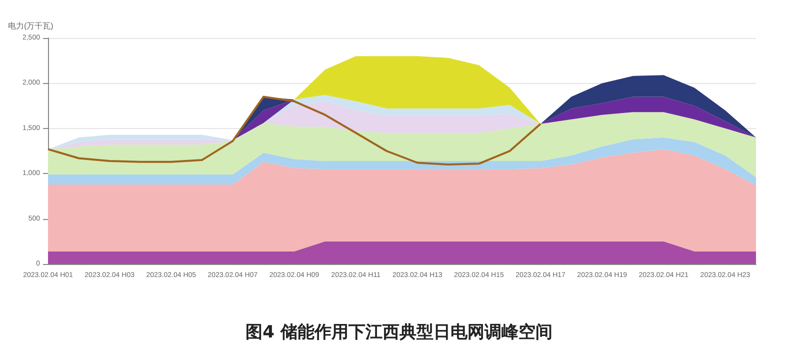 The width and height of the screenshot is (798, 356). What do you see at coordinates (294, 131) in the screenshot?
I see `line-series` at bounding box center [294, 131].